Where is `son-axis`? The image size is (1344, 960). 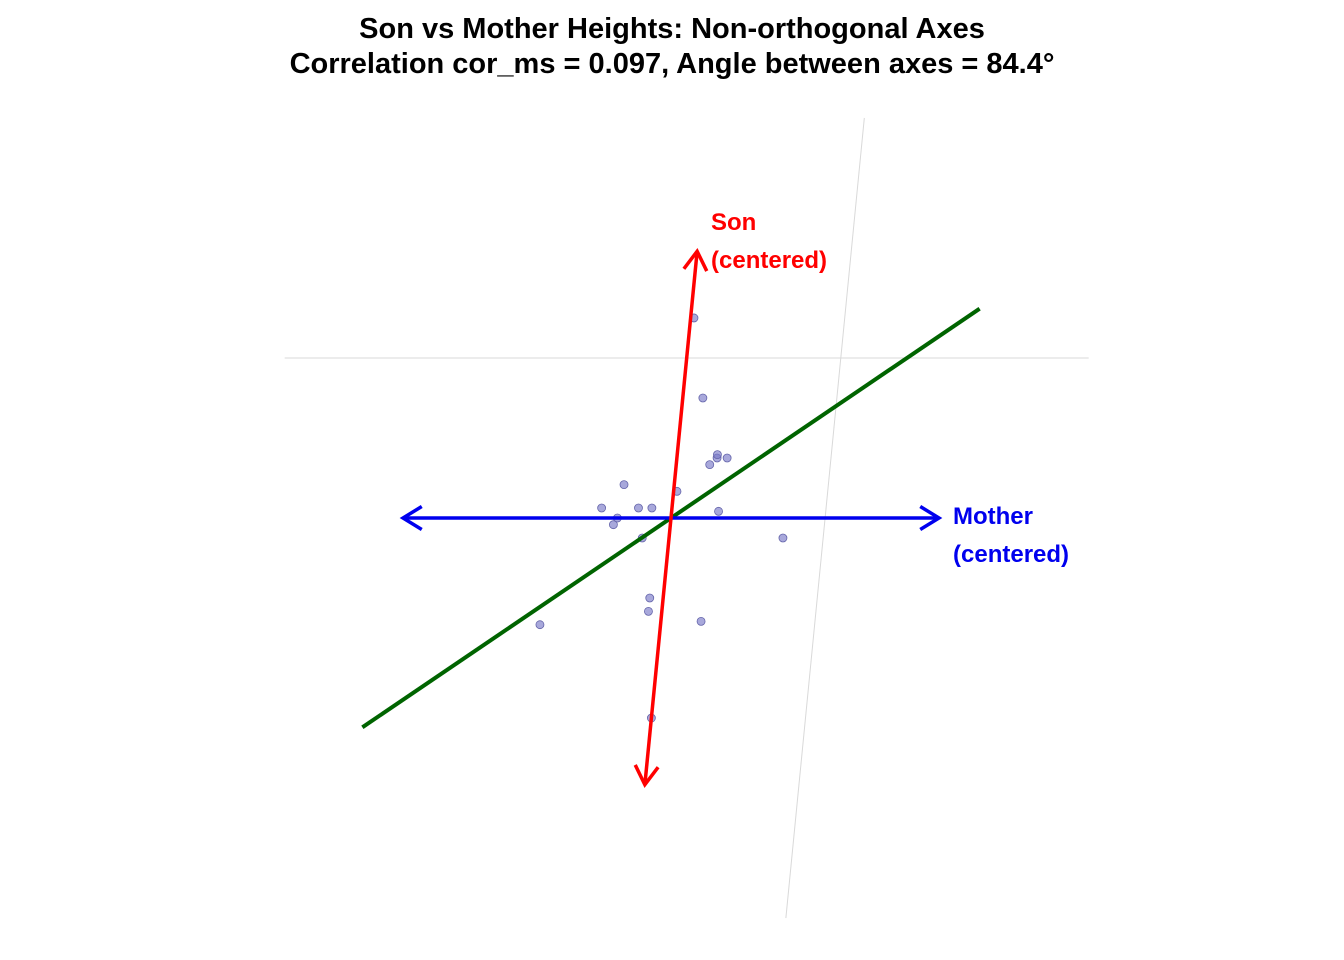
son-axis is located at coordinates (671, 518).